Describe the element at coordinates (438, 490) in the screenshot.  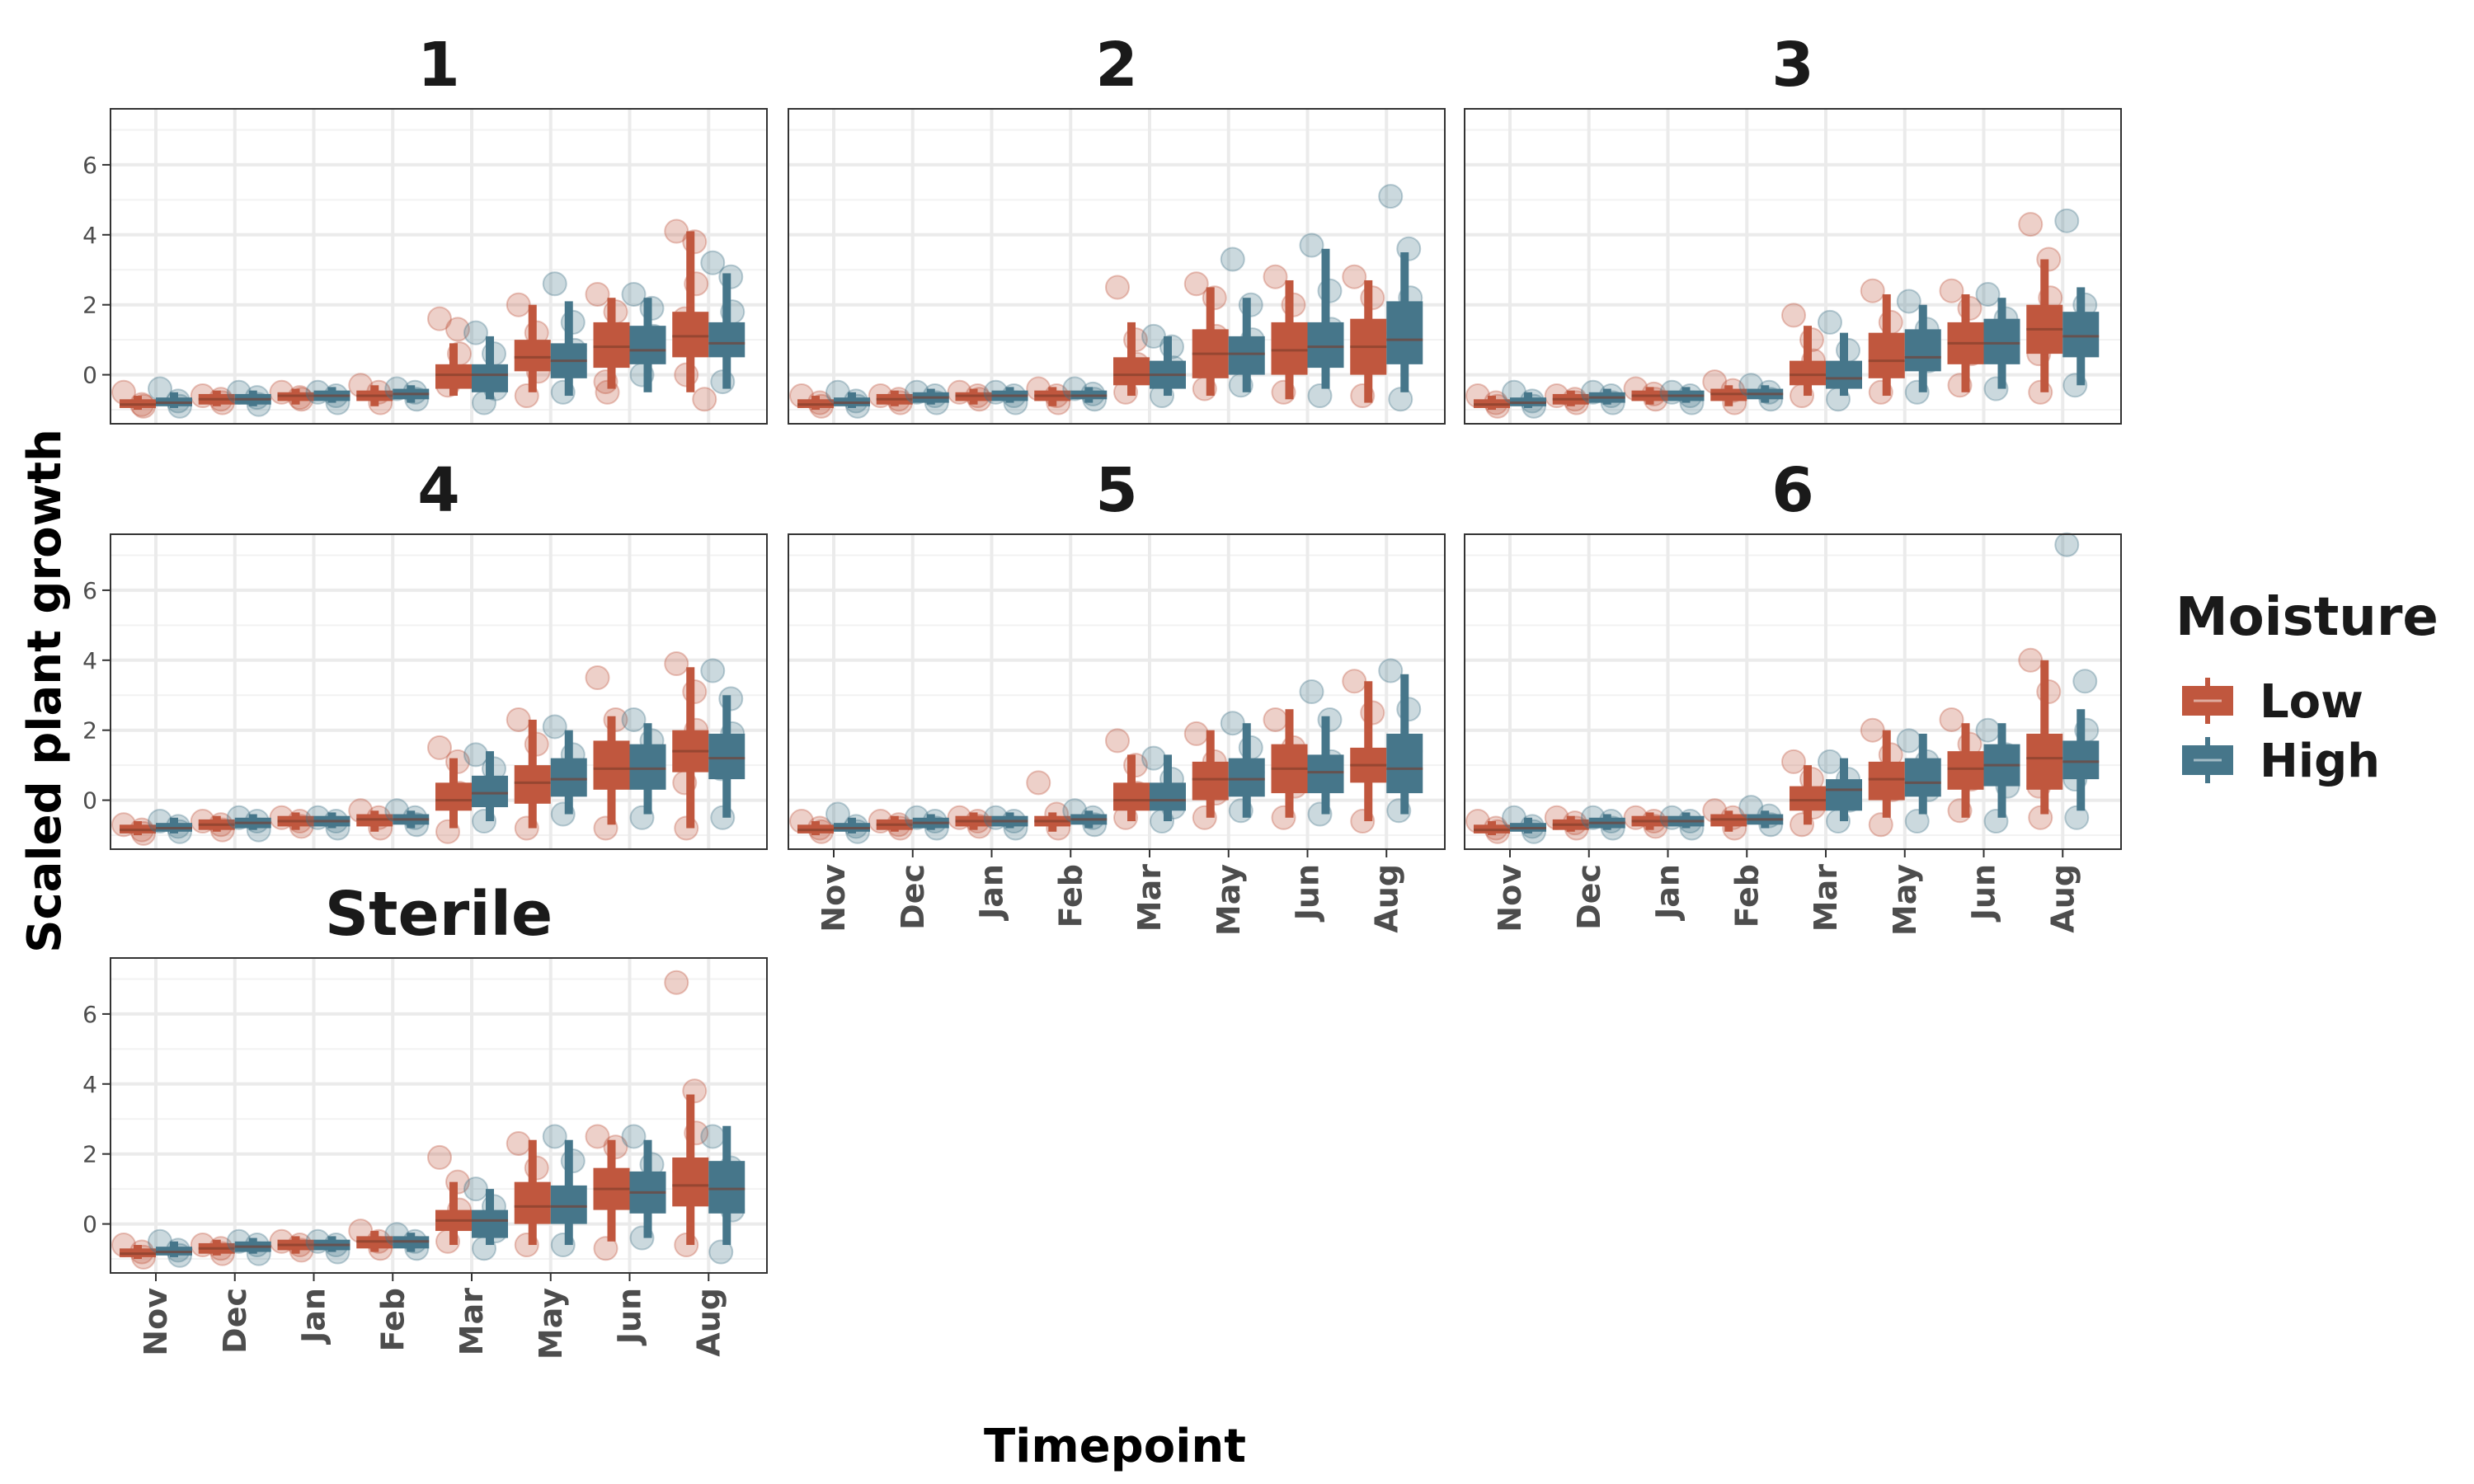
I see `facet-title: 4` at that location.